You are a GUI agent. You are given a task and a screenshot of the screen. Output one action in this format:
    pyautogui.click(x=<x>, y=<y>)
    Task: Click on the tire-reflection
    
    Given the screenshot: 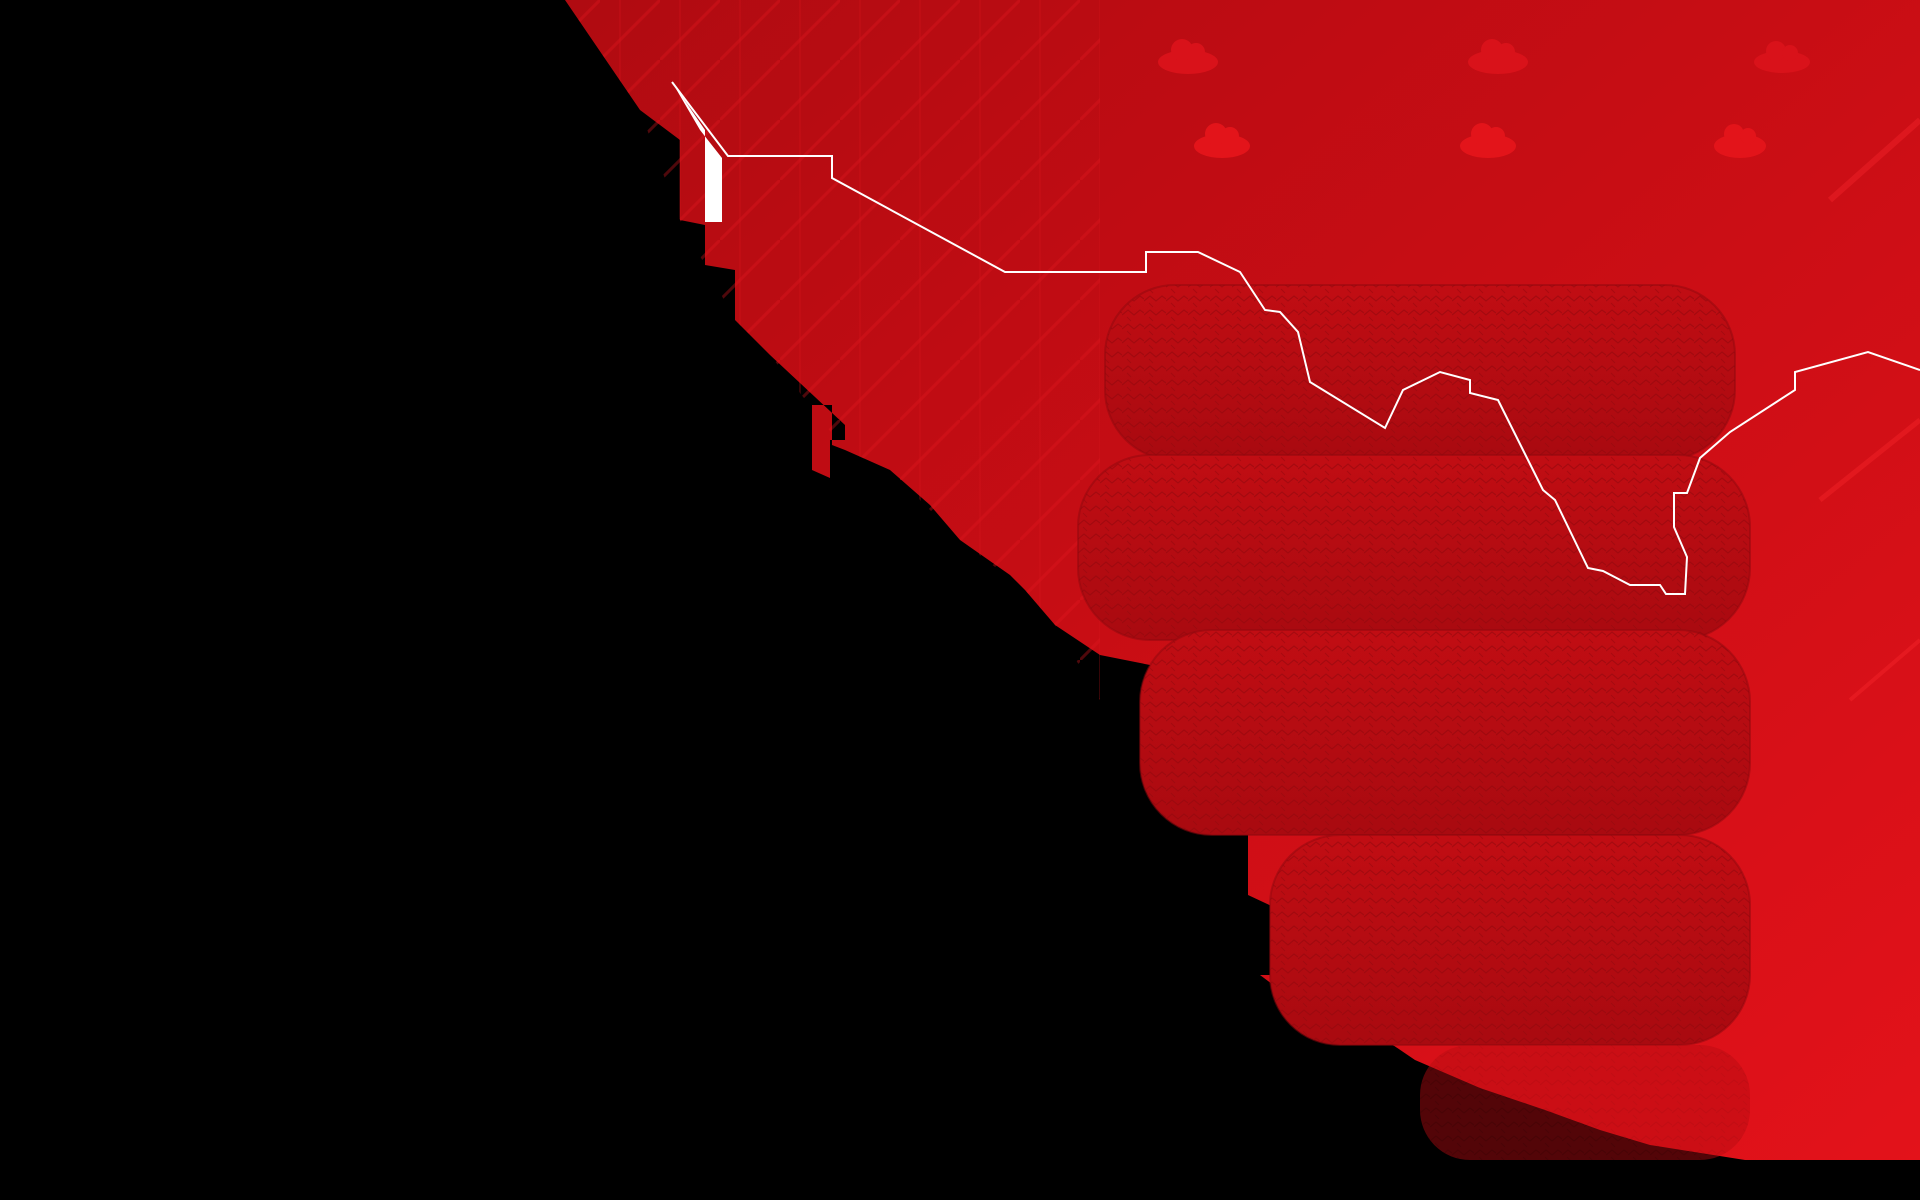 What is the action you would take?
    pyautogui.click(x=1585, y=1102)
    